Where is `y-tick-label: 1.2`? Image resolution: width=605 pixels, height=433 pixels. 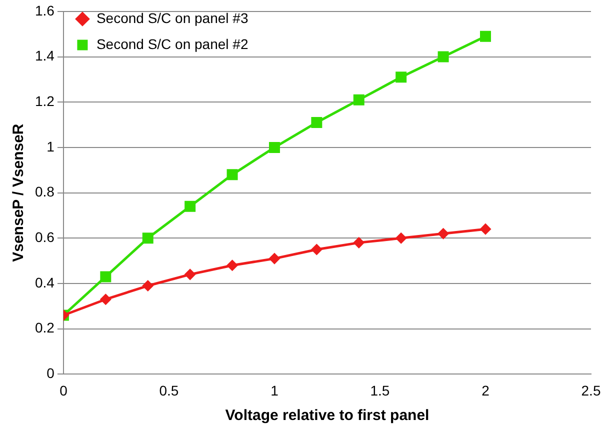 y-tick-label: 1.2 is located at coordinates (44, 100).